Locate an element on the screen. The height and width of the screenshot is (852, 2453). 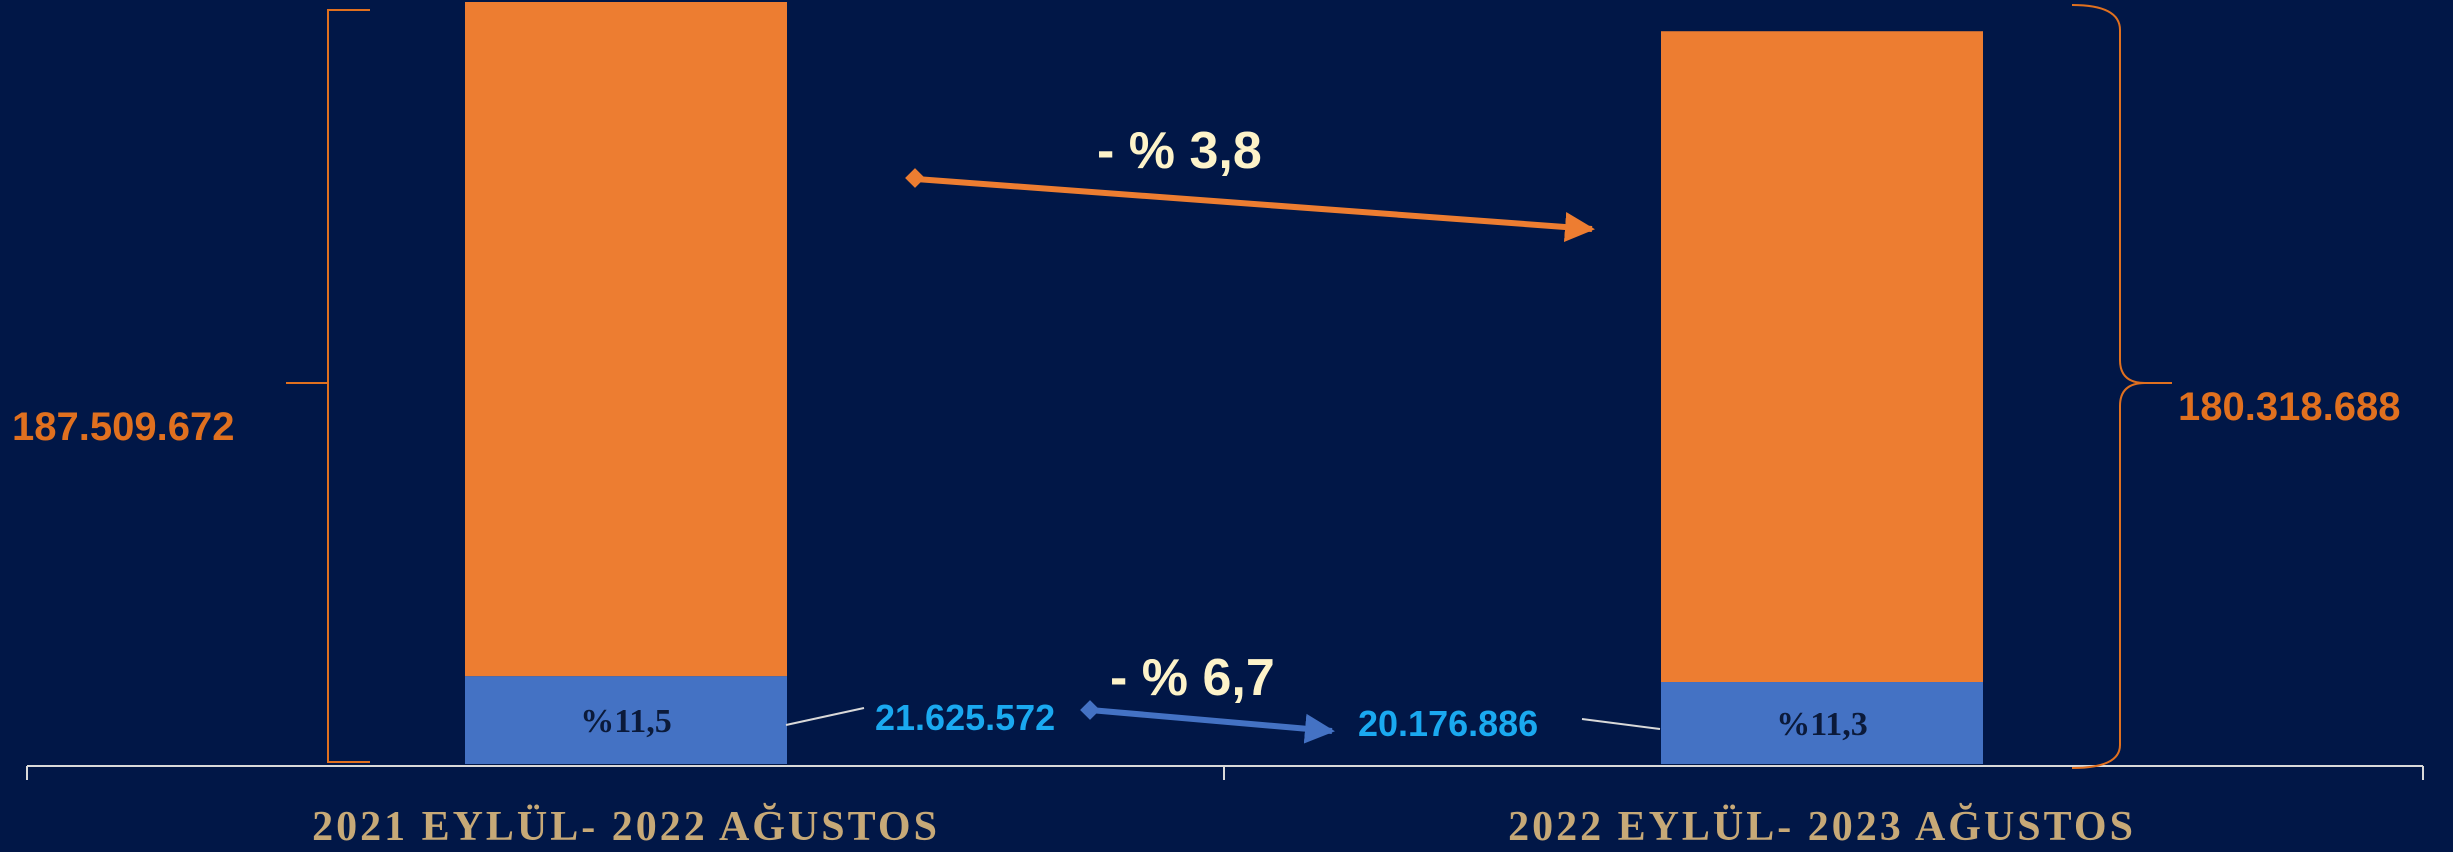
segment-share-label: %11,3 is located at coordinates (1822, 724).